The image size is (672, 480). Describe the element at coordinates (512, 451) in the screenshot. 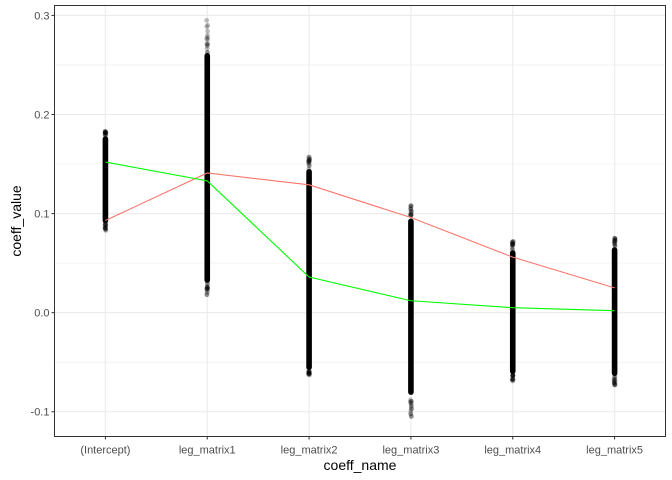

I see `x-tick-label: leg_matrix4` at that location.